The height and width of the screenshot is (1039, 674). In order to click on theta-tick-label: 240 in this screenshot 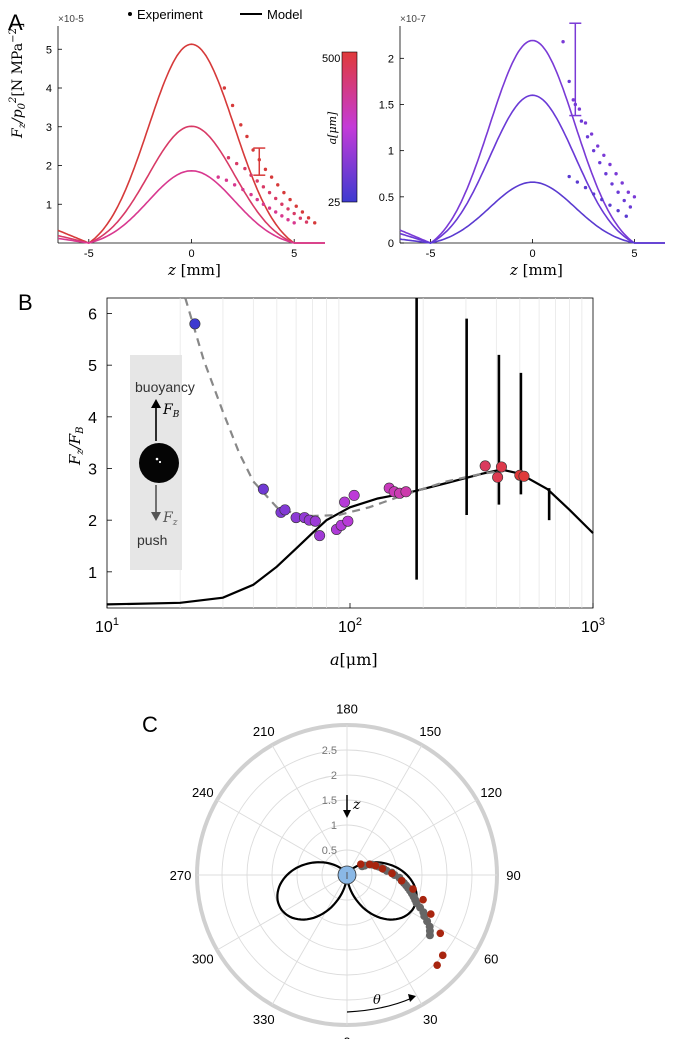, I will do `click(203, 792)`.